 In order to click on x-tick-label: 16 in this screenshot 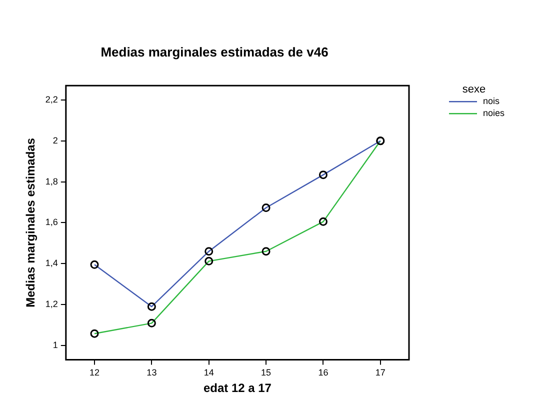, I will do `click(323, 373)`.